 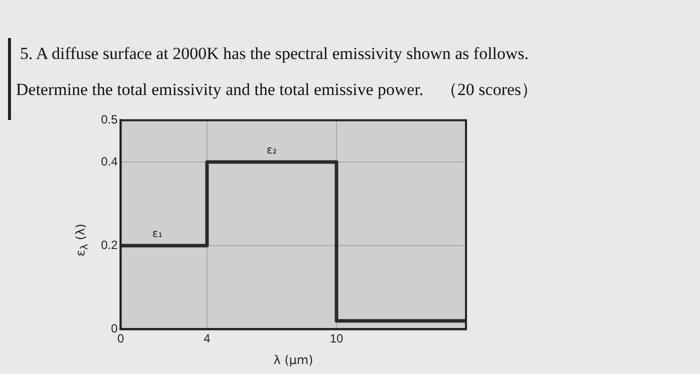 I want to click on chart-title: 5. A diffuse surface at 2000K has the spectral emissivity shown as follows., so click(x=274, y=54).